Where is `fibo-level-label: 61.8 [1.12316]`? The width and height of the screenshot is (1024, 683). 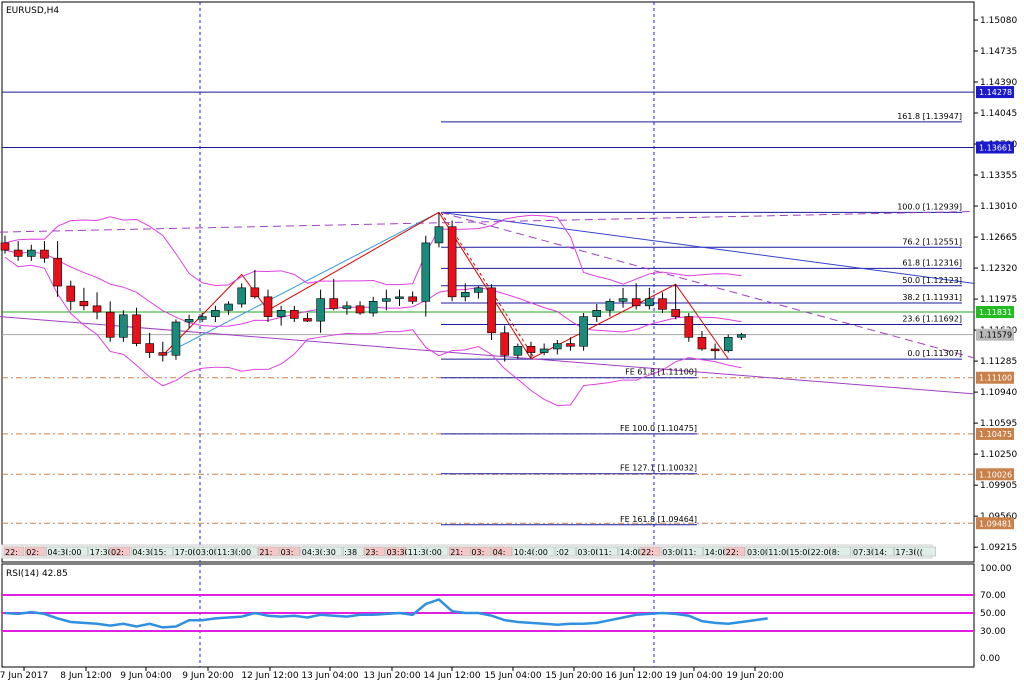
fibo-level-label: 61.8 [1.12316] is located at coordinates (932, 262).